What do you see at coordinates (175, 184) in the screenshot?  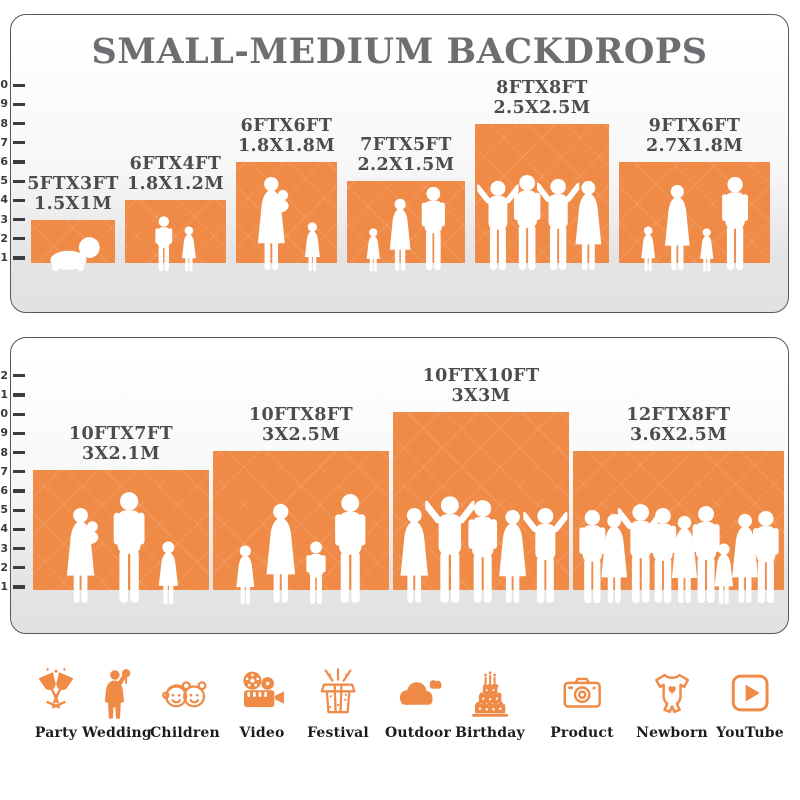 I see `size-meters-label: 1.8X1.2M` at bounding box center [175, 184].